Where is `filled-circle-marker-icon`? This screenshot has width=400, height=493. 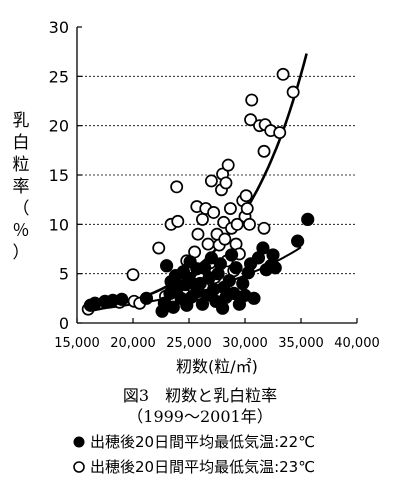
filled-circle-marker-icon is located at coordinates (79, 441).